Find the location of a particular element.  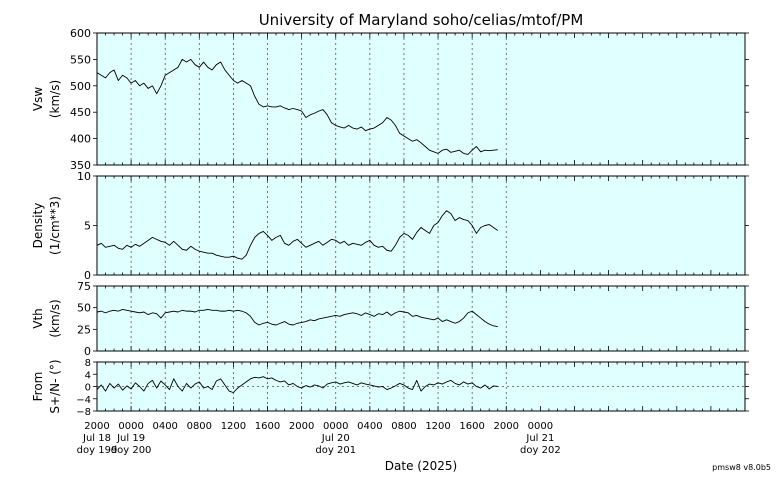

y-tick-label: 4 is located at coordinates (88, 375).